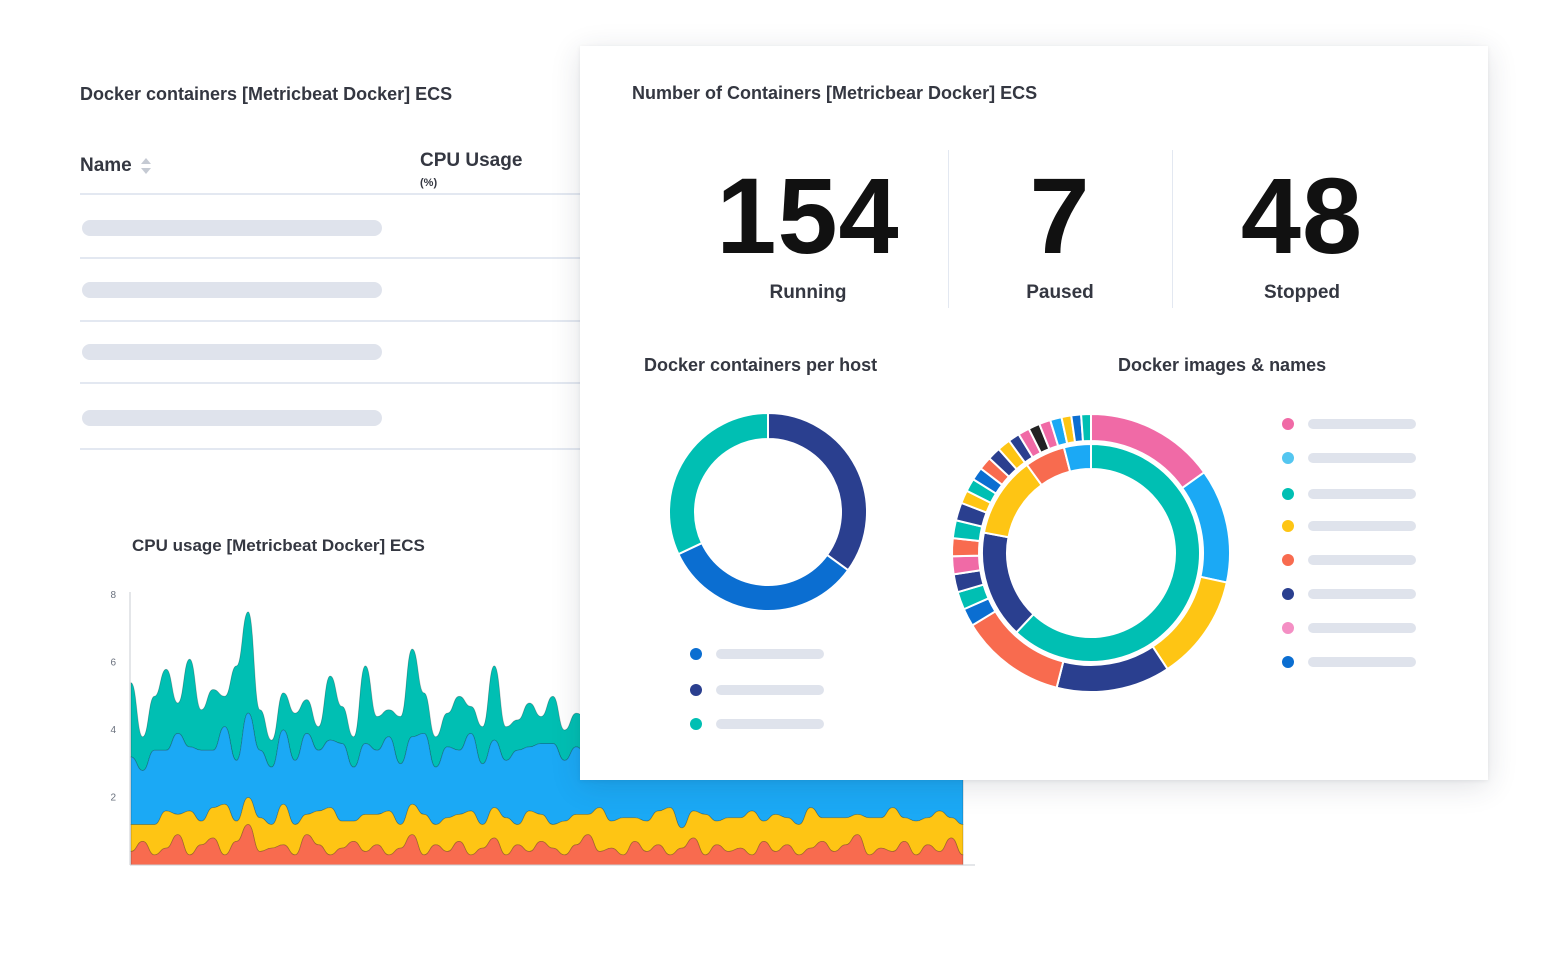 The width and height of the screenshot is (1550, 960). Describe the element at coordinates (1060, 215) in the screenshot. I see `metric-paused-value: 7` at that location.